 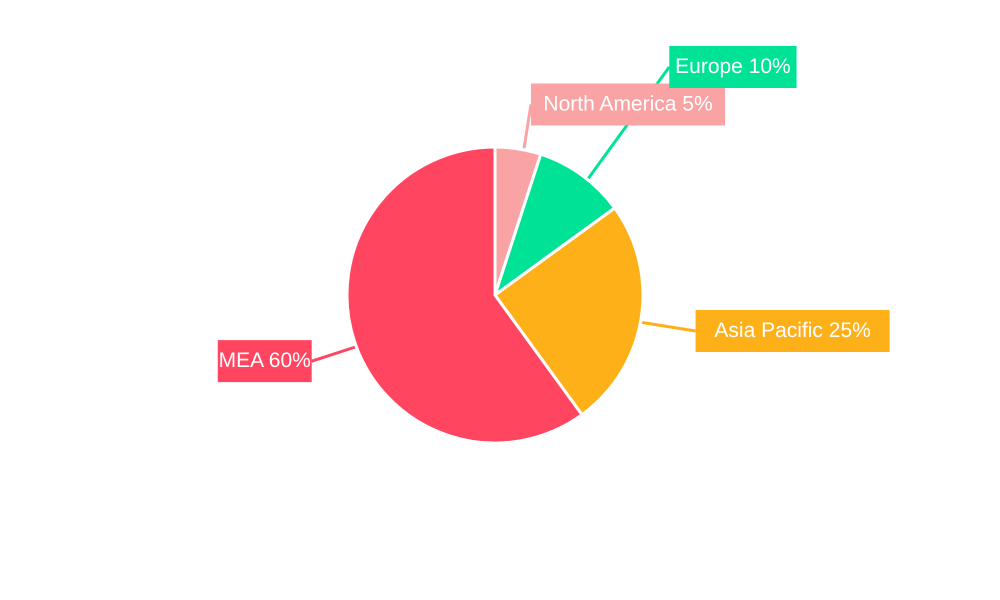 I want to click on slice-label: MEA 60%, so click(x=264, y=360).